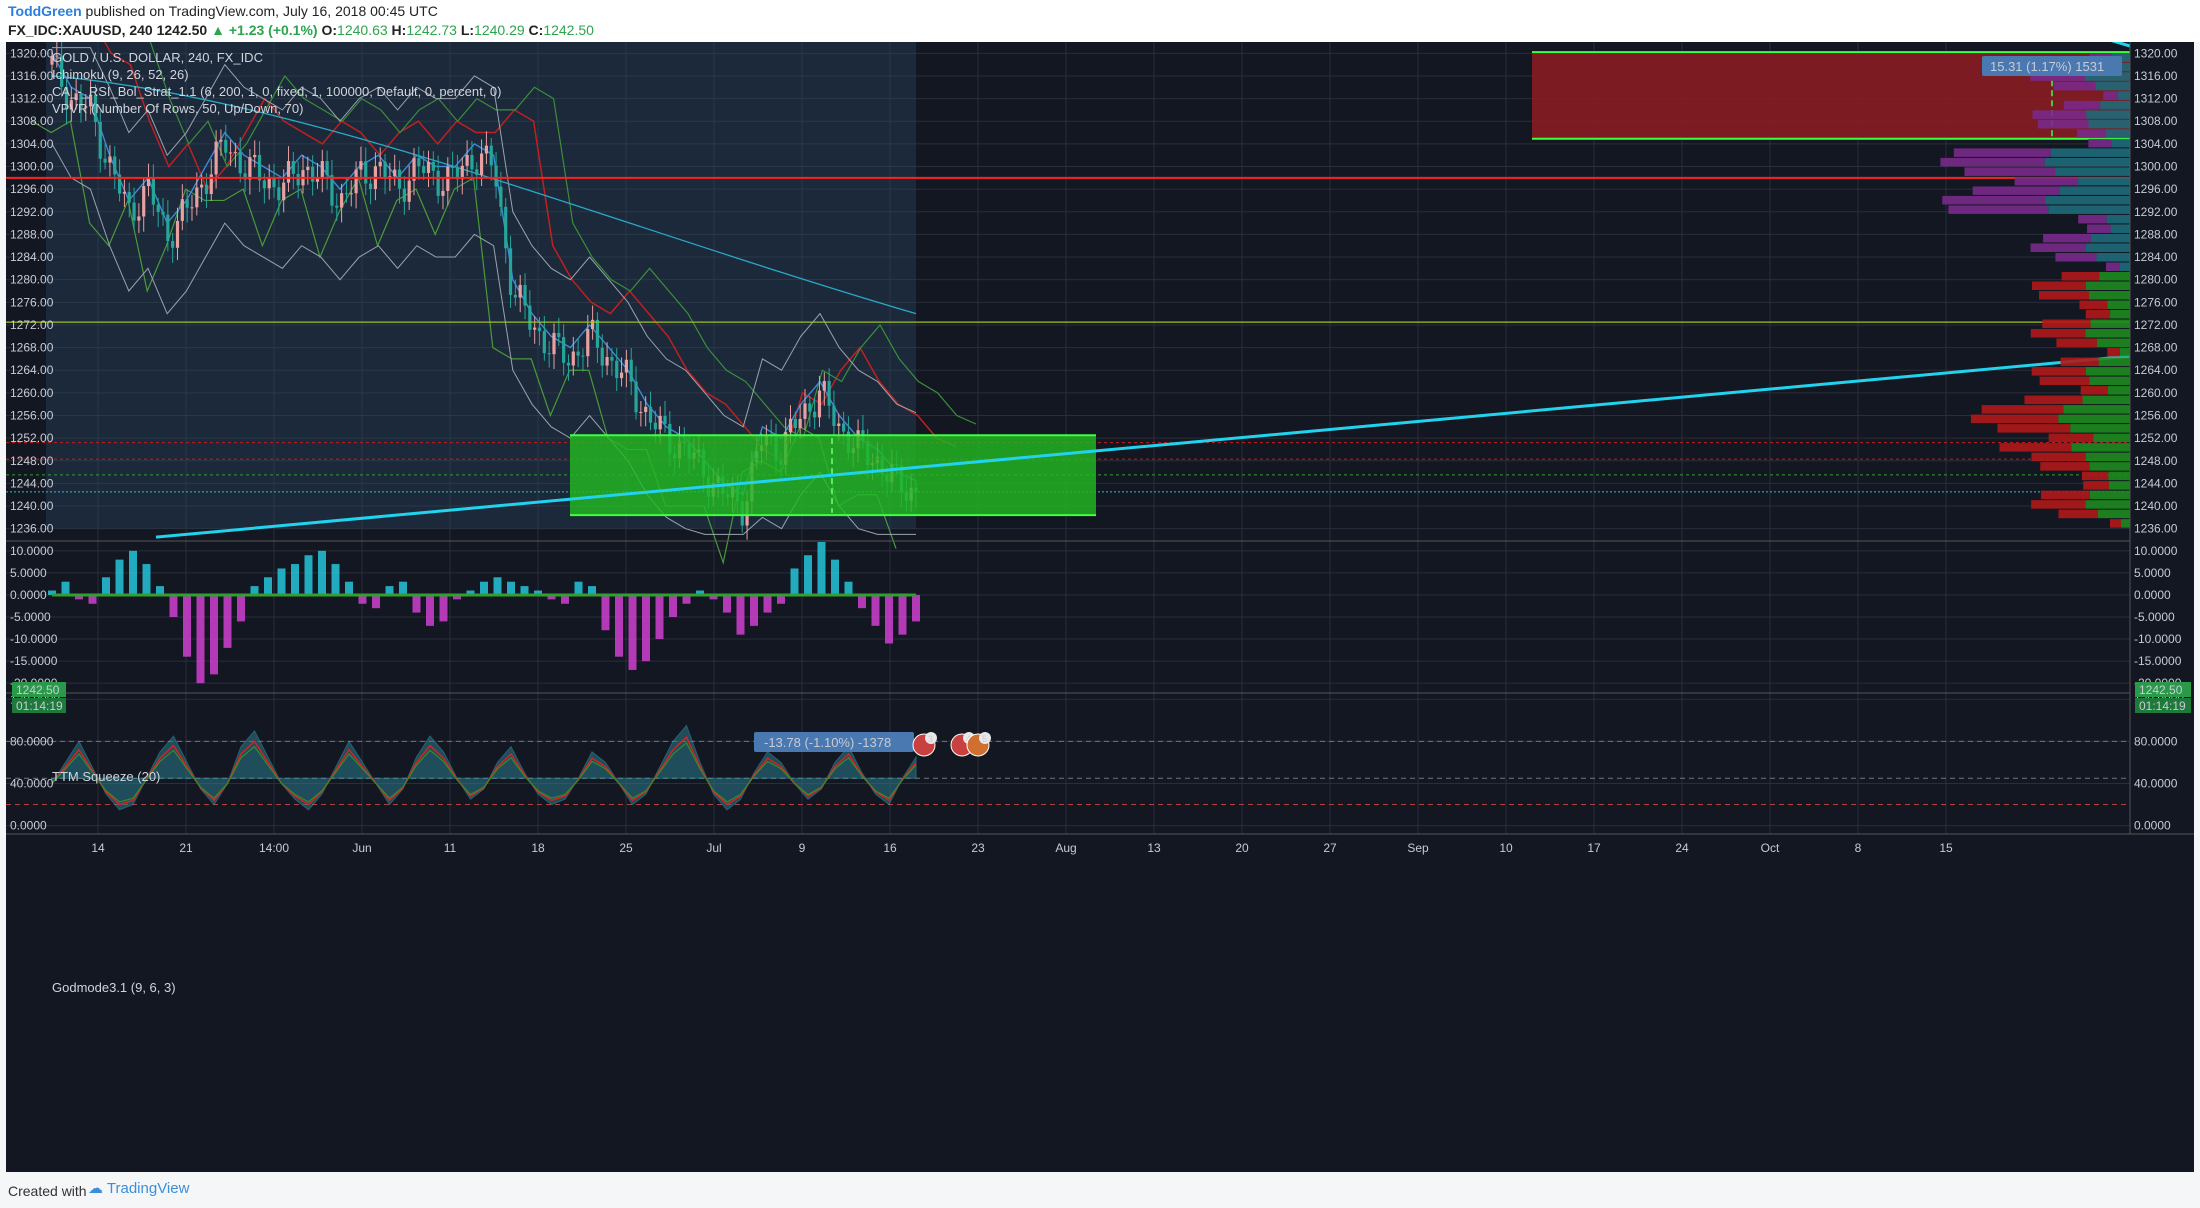 The height and width of the screenshot is (1208, 2200). What do you see at coordinates (148, 1188) in the screenshot?
I see `tradingview-brand: TradingView` at bounding box center [148, 1188].